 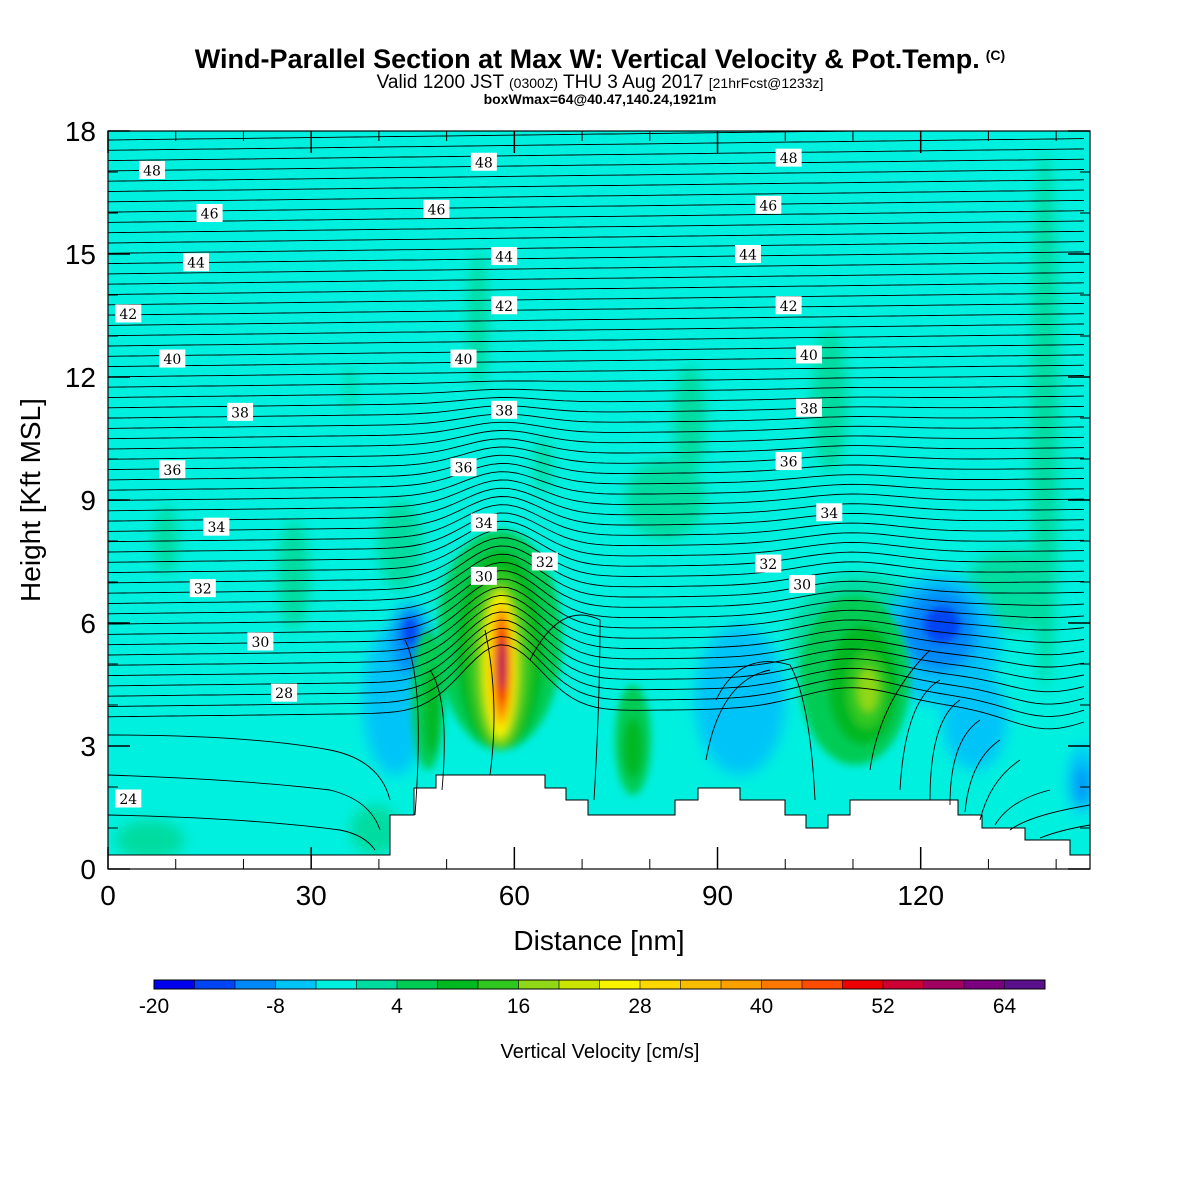 What do you see at coordinates (30, 500) in the screenshot?
I see `y-axis-label: Height [Kft MSL]` at bounding box center [30, 500].